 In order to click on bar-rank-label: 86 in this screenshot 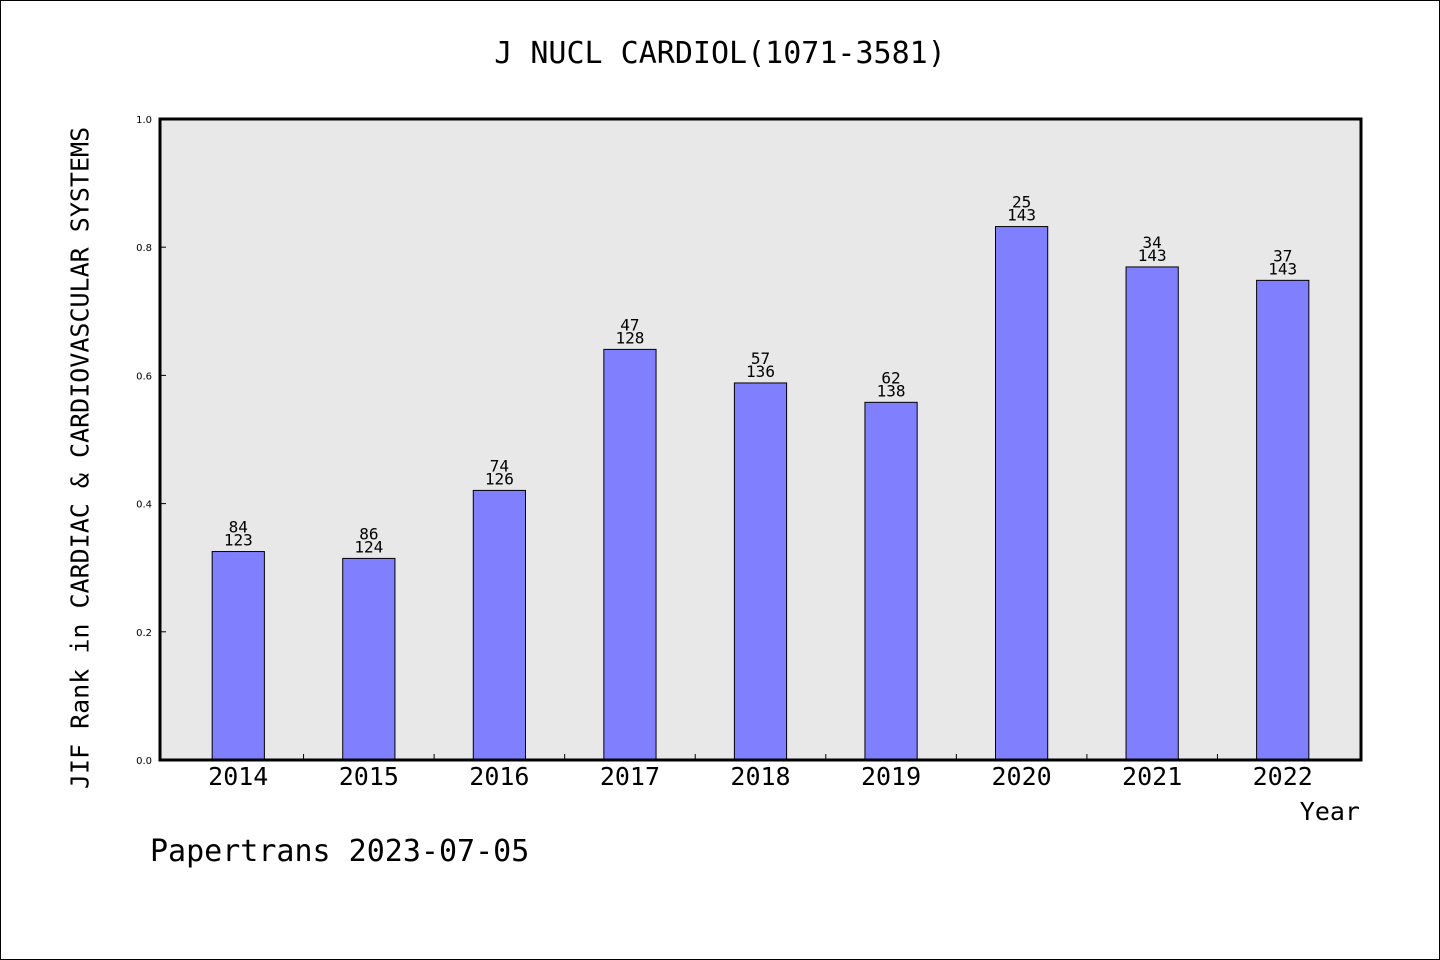, I will do `click(368, 533)`.